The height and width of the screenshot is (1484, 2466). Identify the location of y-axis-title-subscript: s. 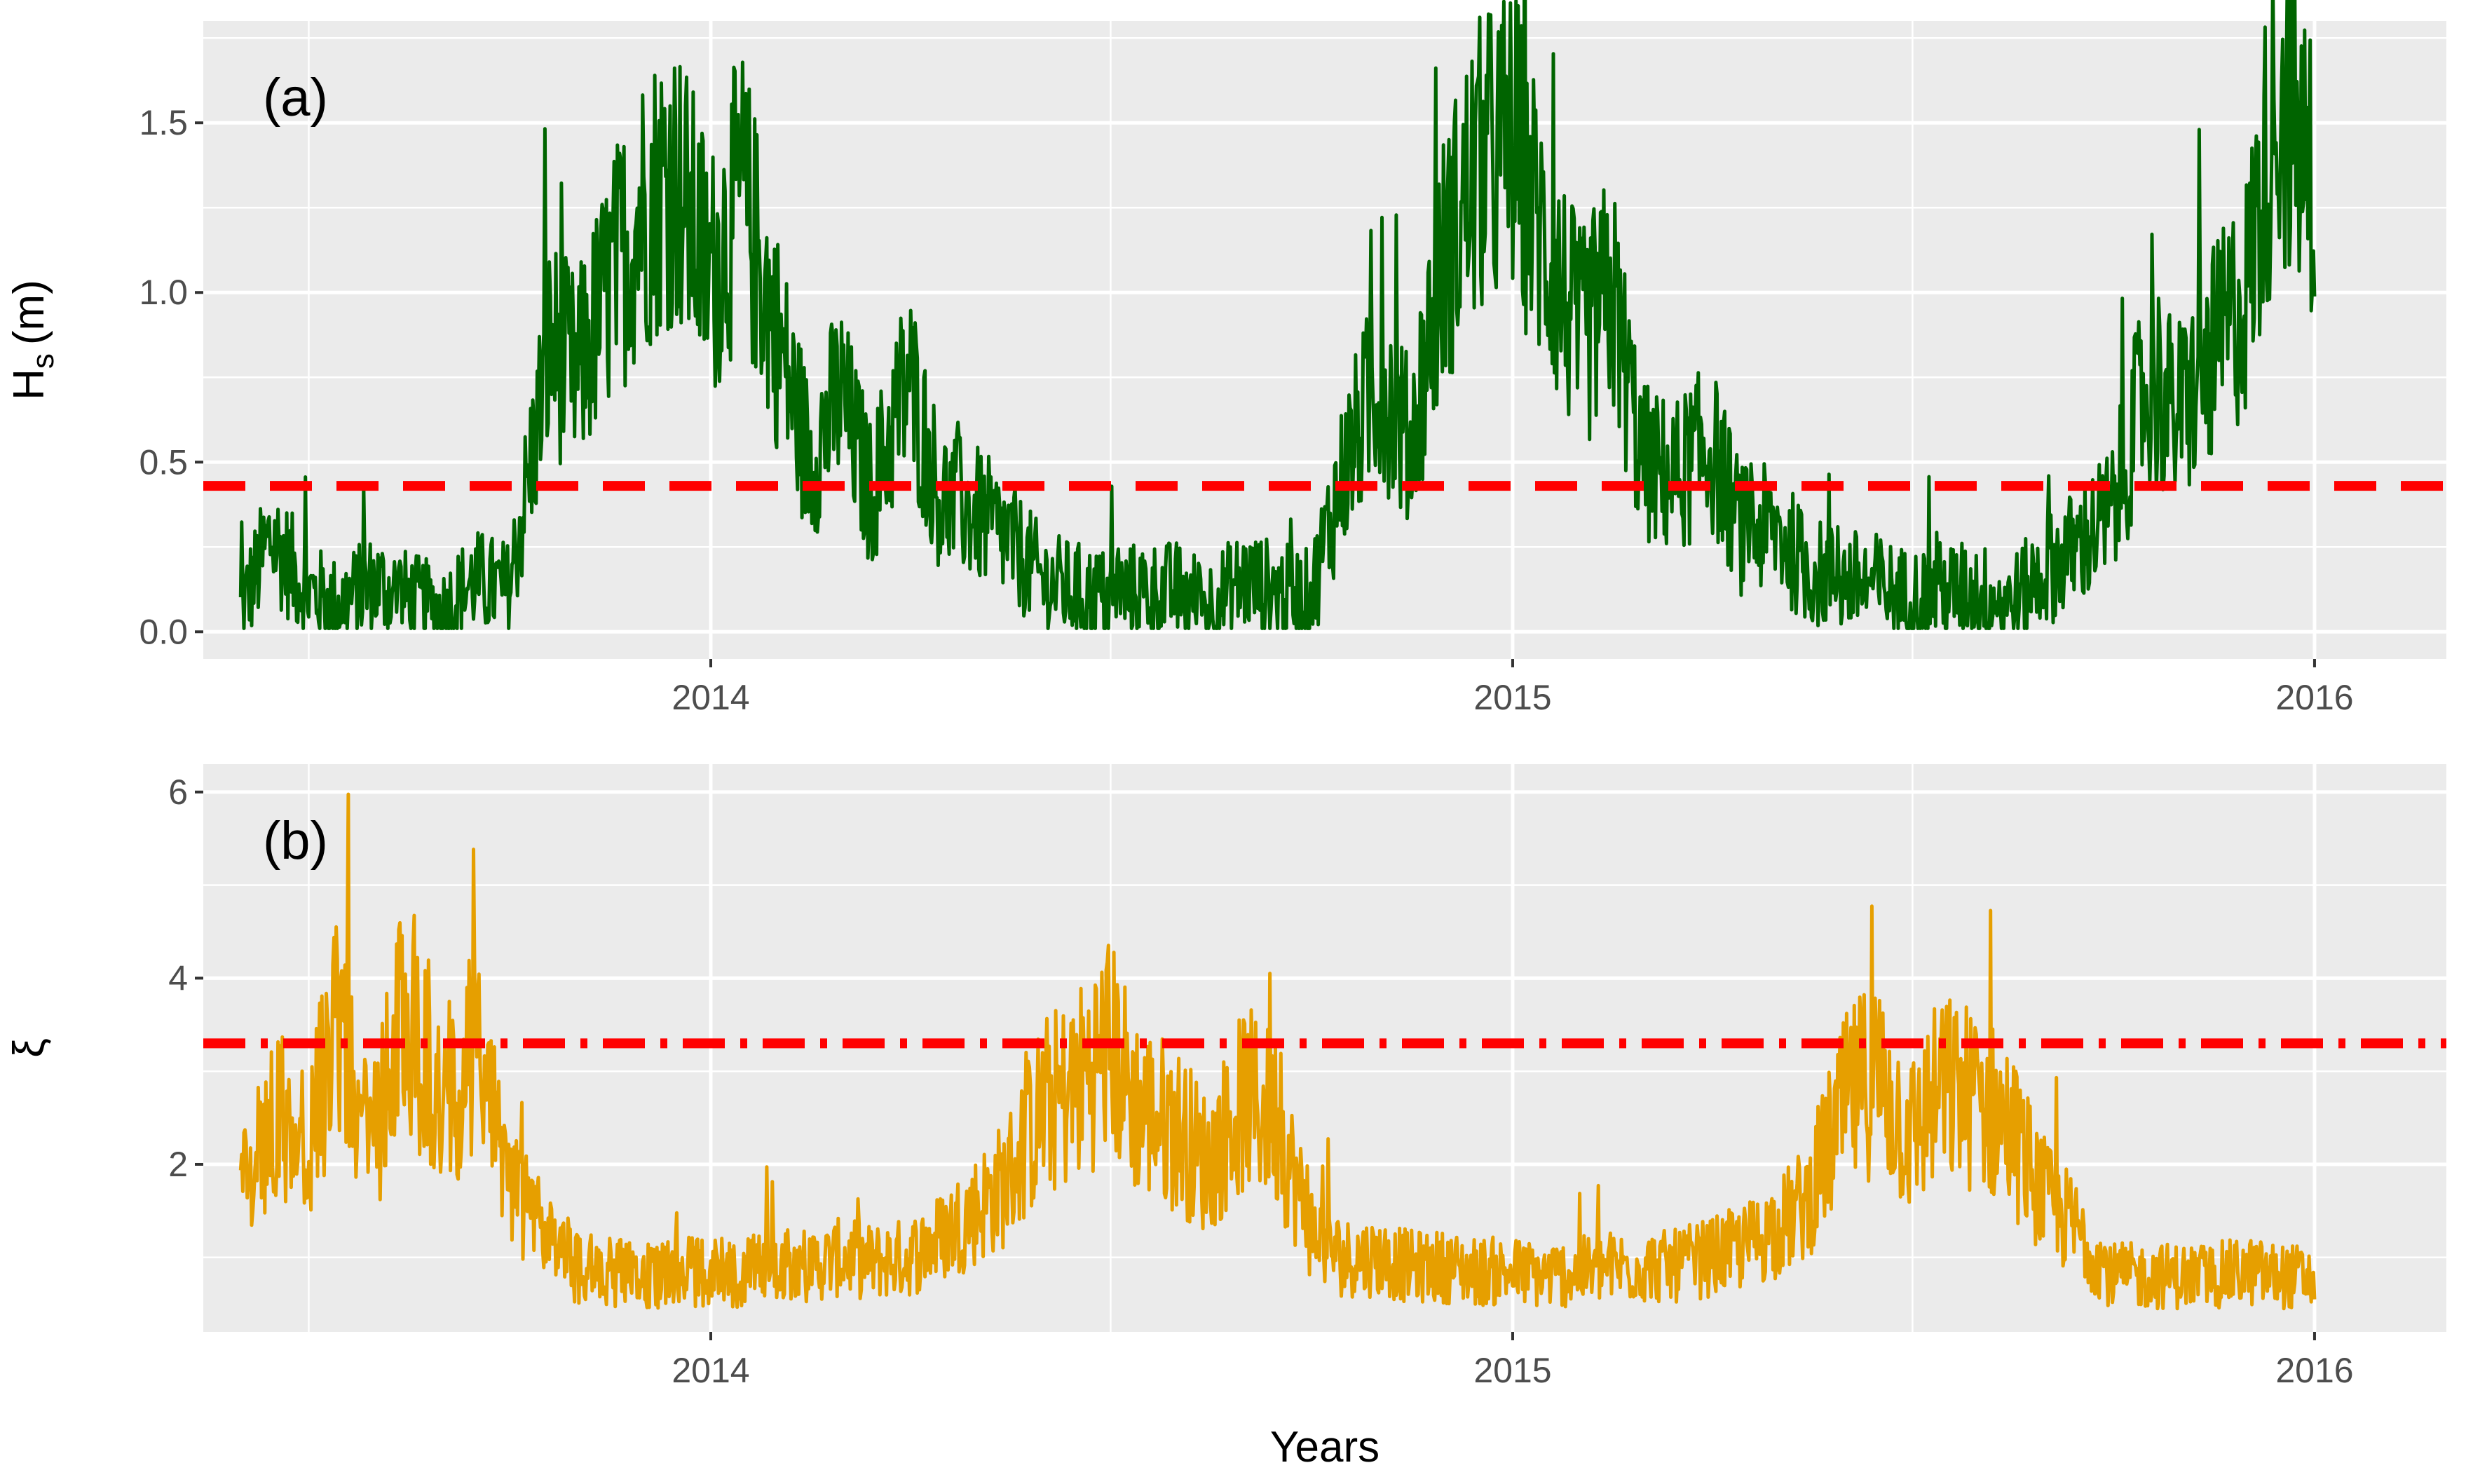
(43, 361).